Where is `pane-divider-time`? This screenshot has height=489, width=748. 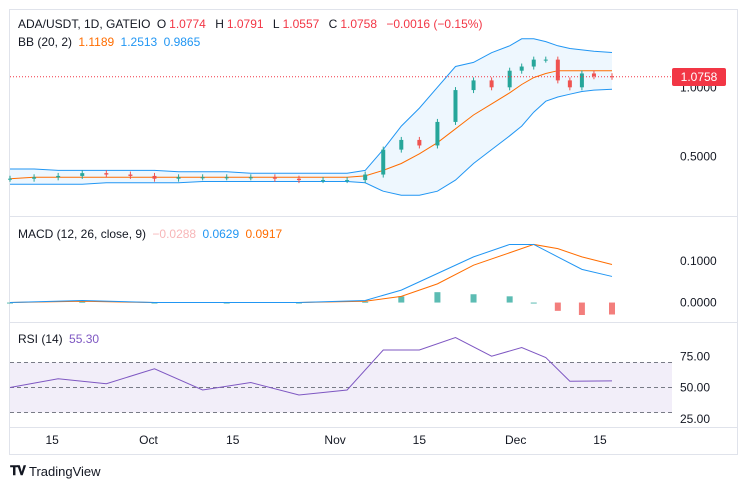
pane-divider-time is located at coordinates (373, 427).